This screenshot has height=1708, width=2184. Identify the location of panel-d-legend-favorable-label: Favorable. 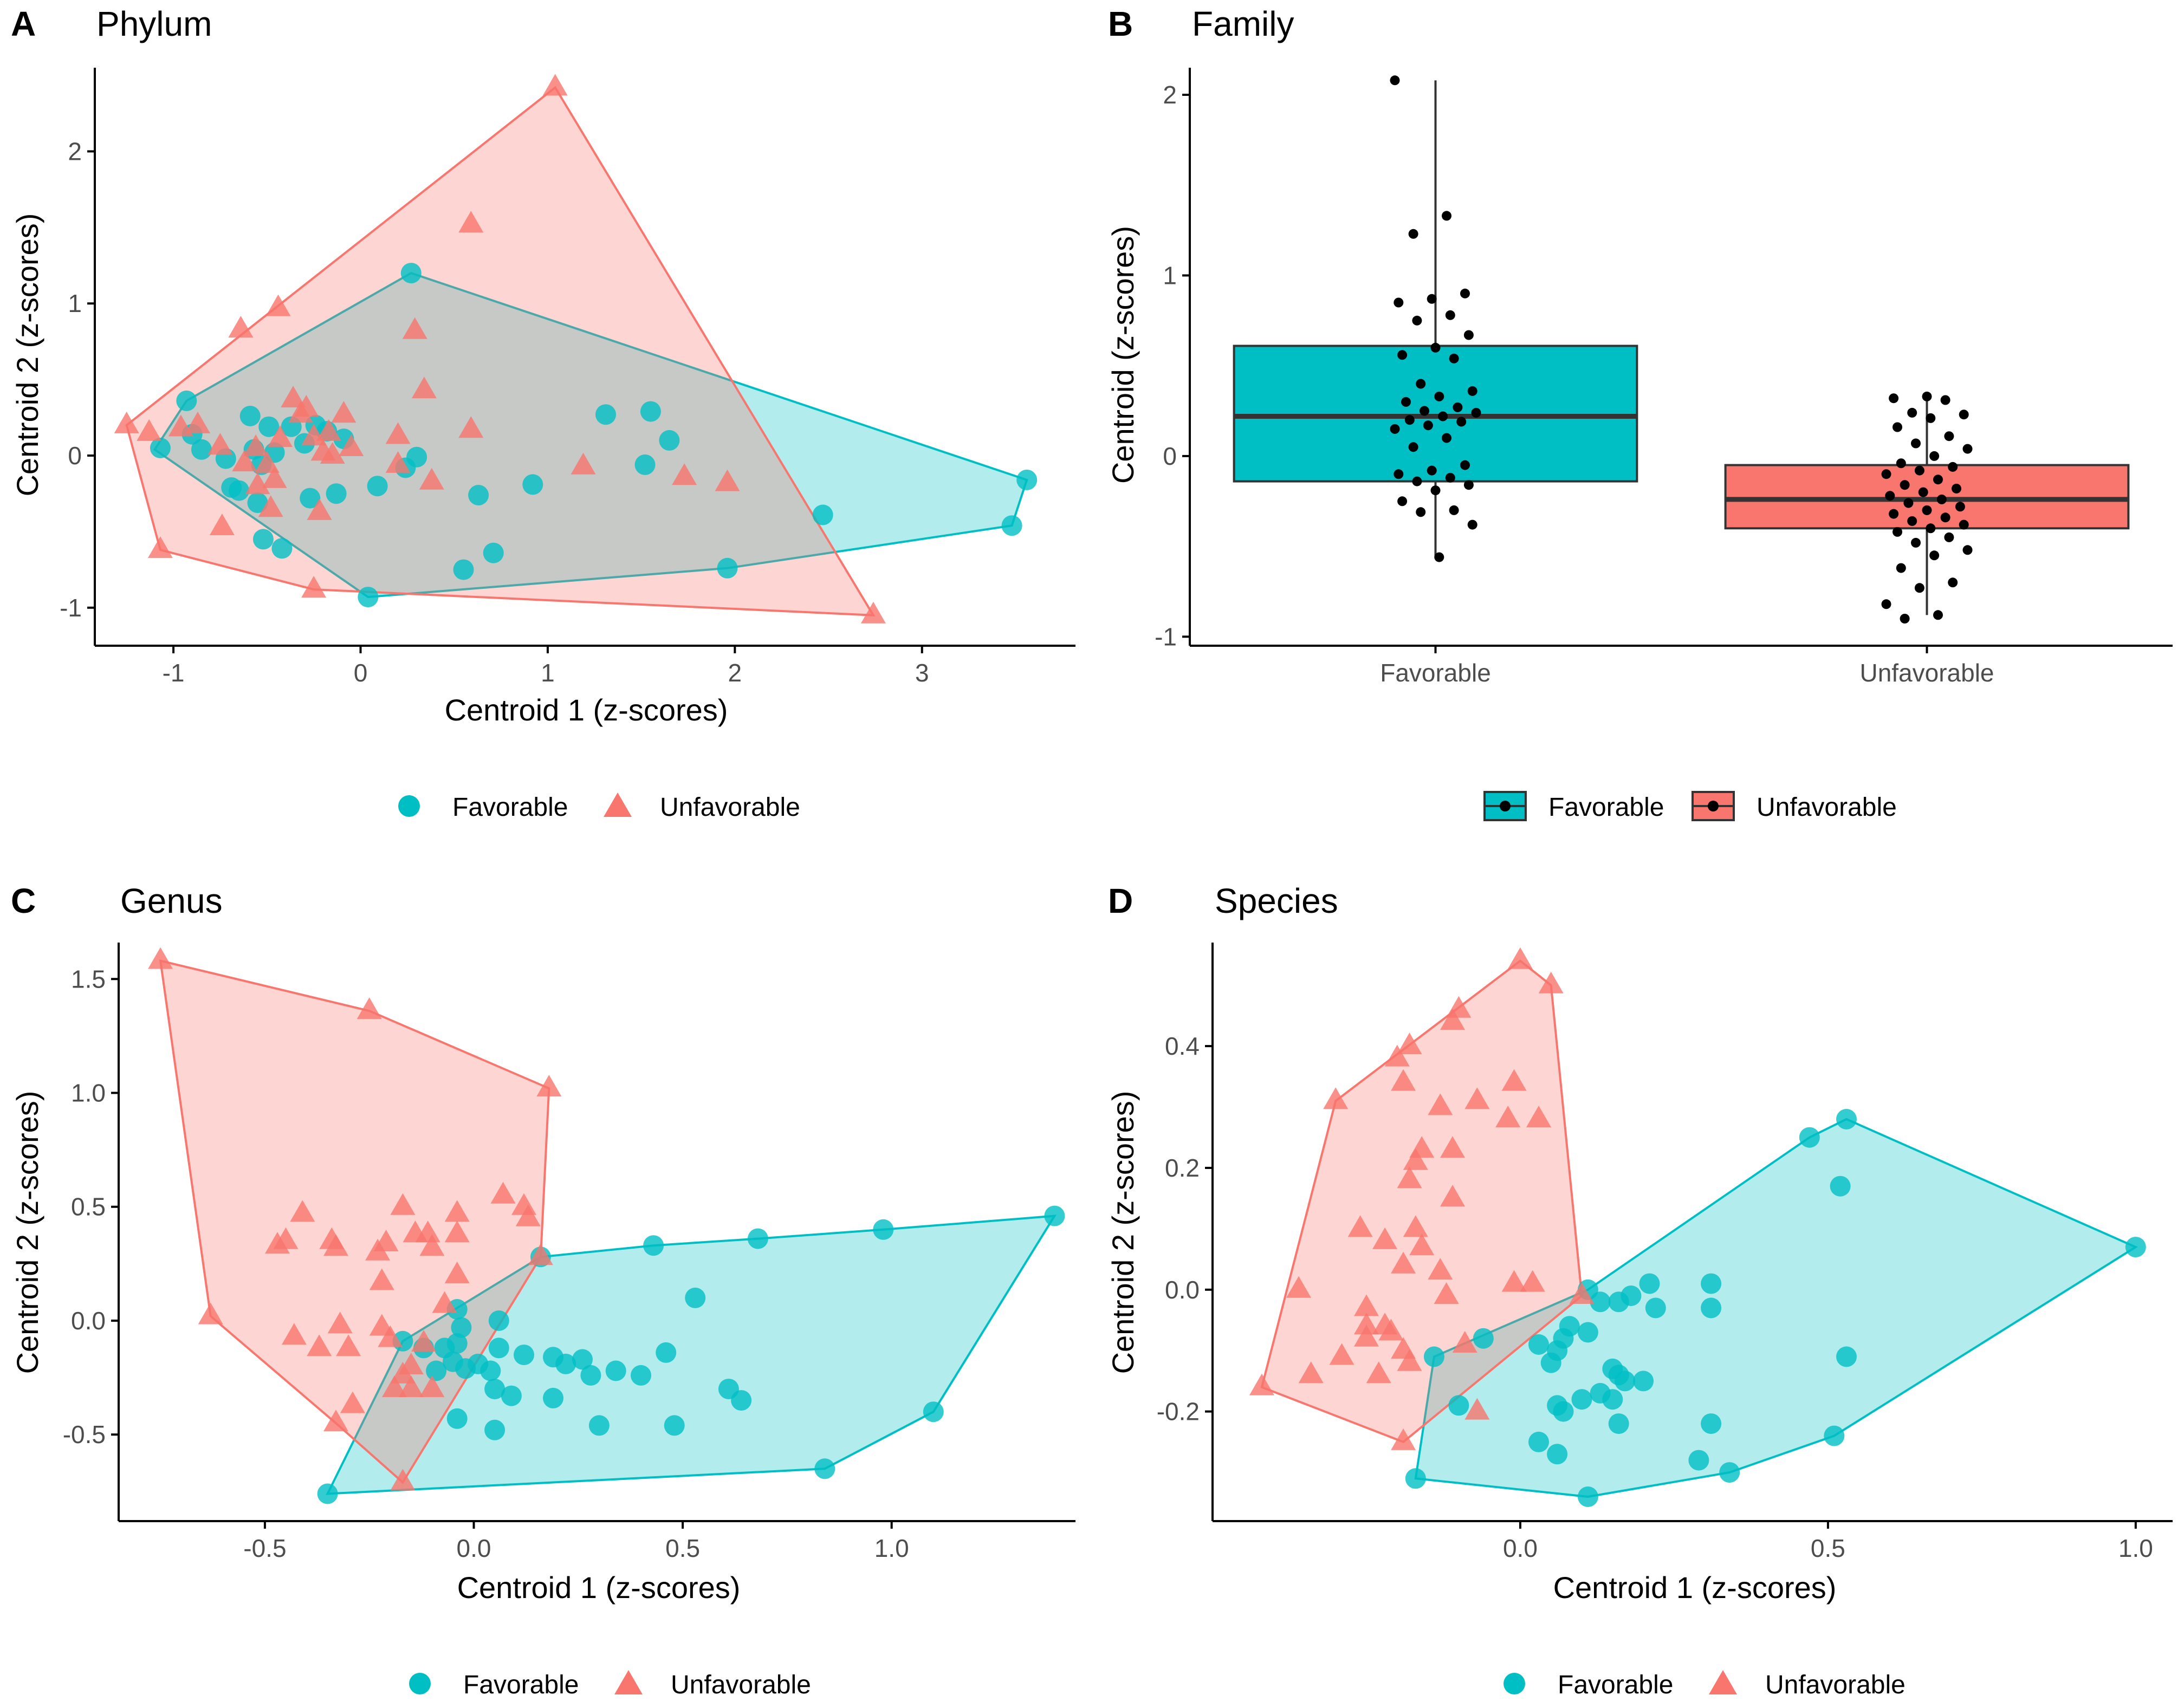
(1615, 1685).